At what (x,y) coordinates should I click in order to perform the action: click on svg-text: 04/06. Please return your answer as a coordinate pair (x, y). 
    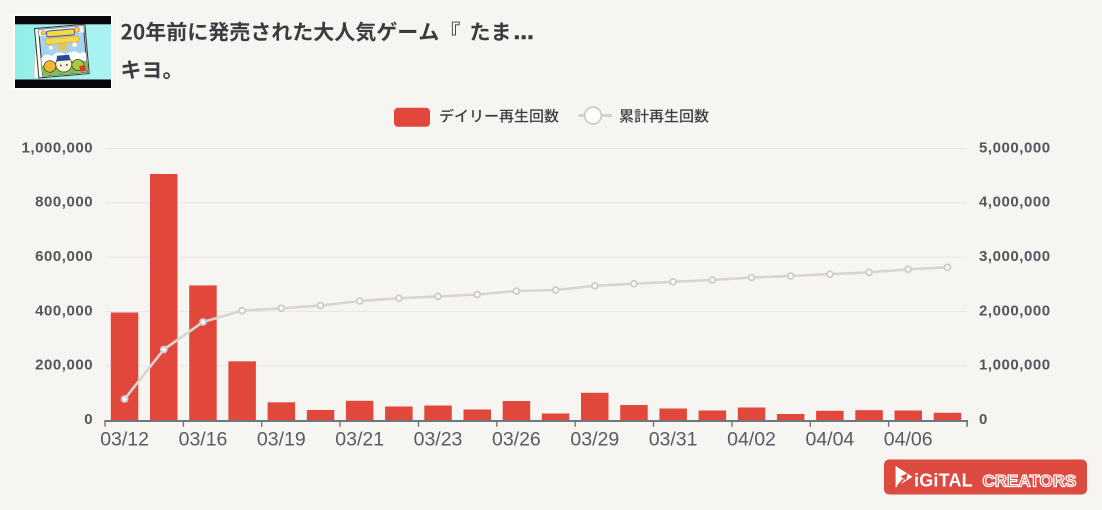
    Looking at the image, I should click on (908, 439).